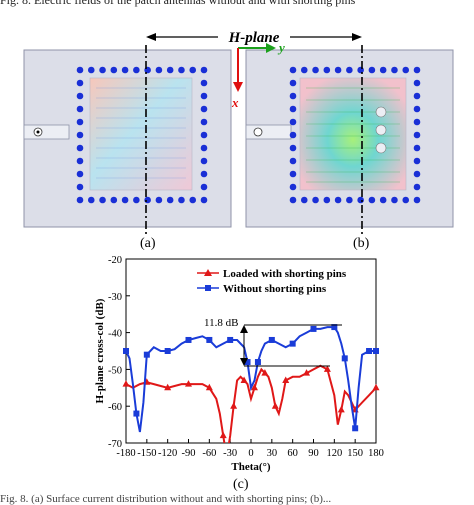 This screenshot has width=474, height=505. Describe the element at coordinates (209, 453) in the screenshot. I see `x-tick-label: -60` at that location.